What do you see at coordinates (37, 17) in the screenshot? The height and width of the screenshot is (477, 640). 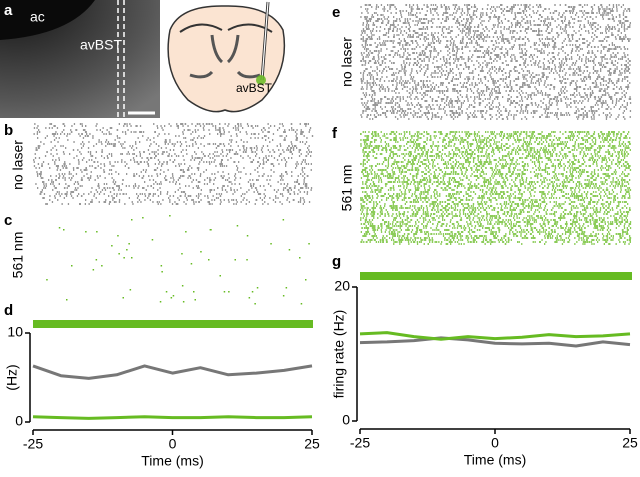 I see `image-label: ac` at bounding box center [37, 17].